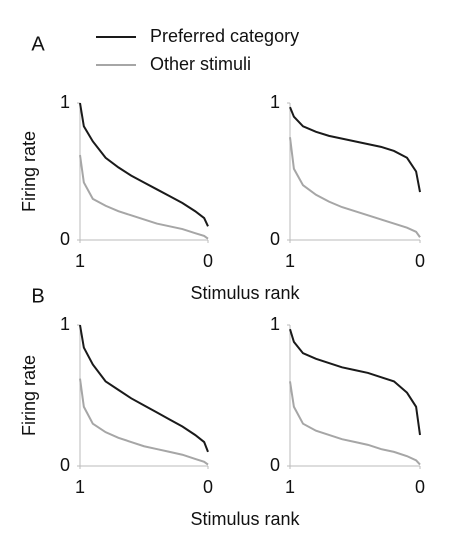  I want to click on panel-label: A, so click(38, 44).